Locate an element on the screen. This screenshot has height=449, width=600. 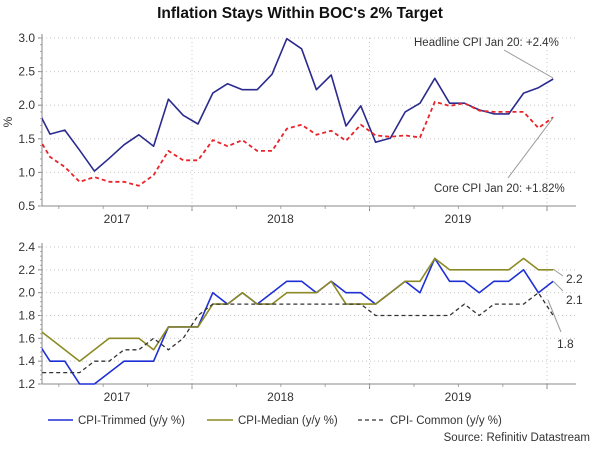
median-end-label-leader is located at coordinates (558, 272).